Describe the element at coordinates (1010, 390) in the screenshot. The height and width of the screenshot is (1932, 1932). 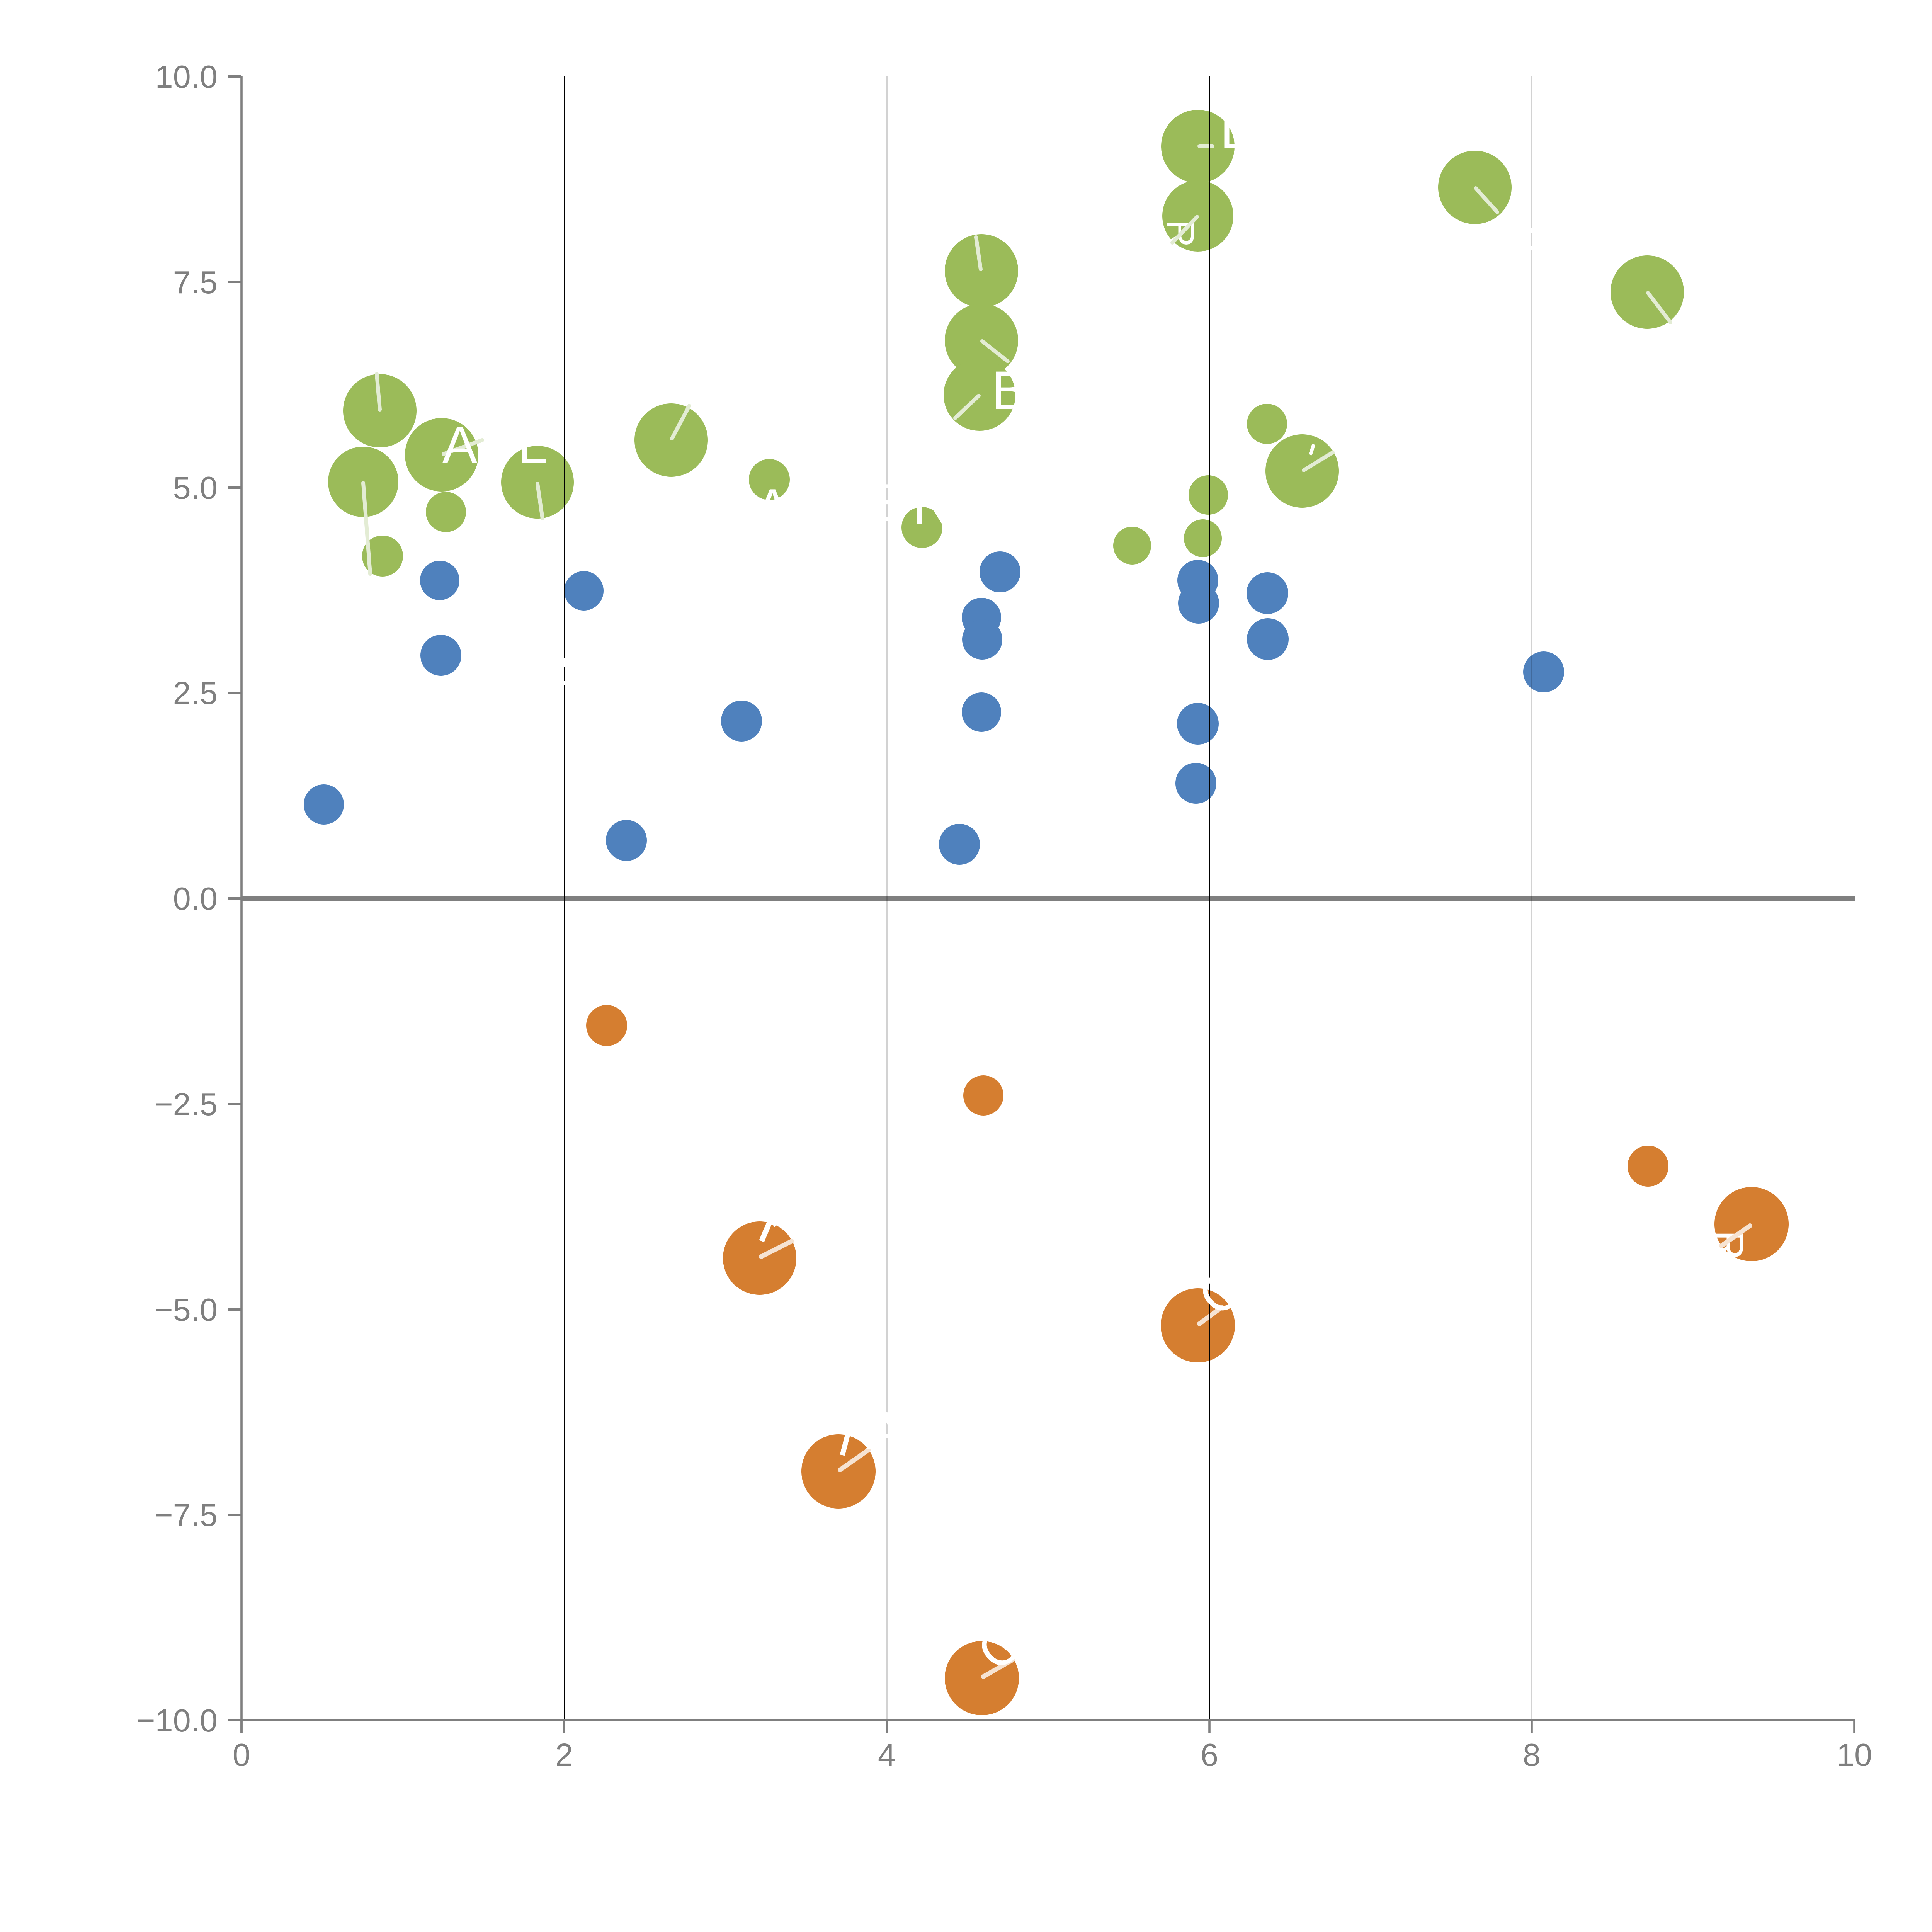
I see `svg-text: B` at that location.